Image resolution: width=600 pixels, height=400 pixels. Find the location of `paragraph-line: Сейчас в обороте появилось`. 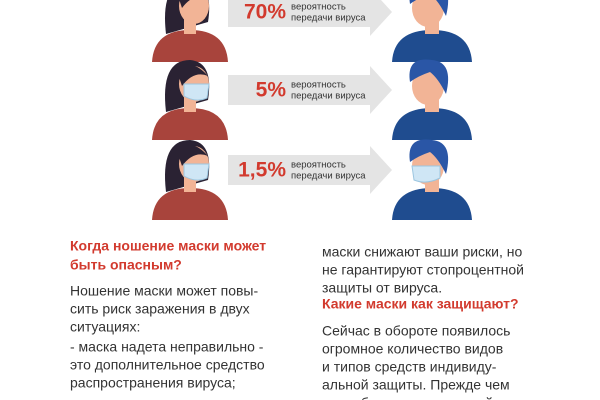

paragraph-line: Сейчас в обороте появилось is located at coordinates (416, 331).